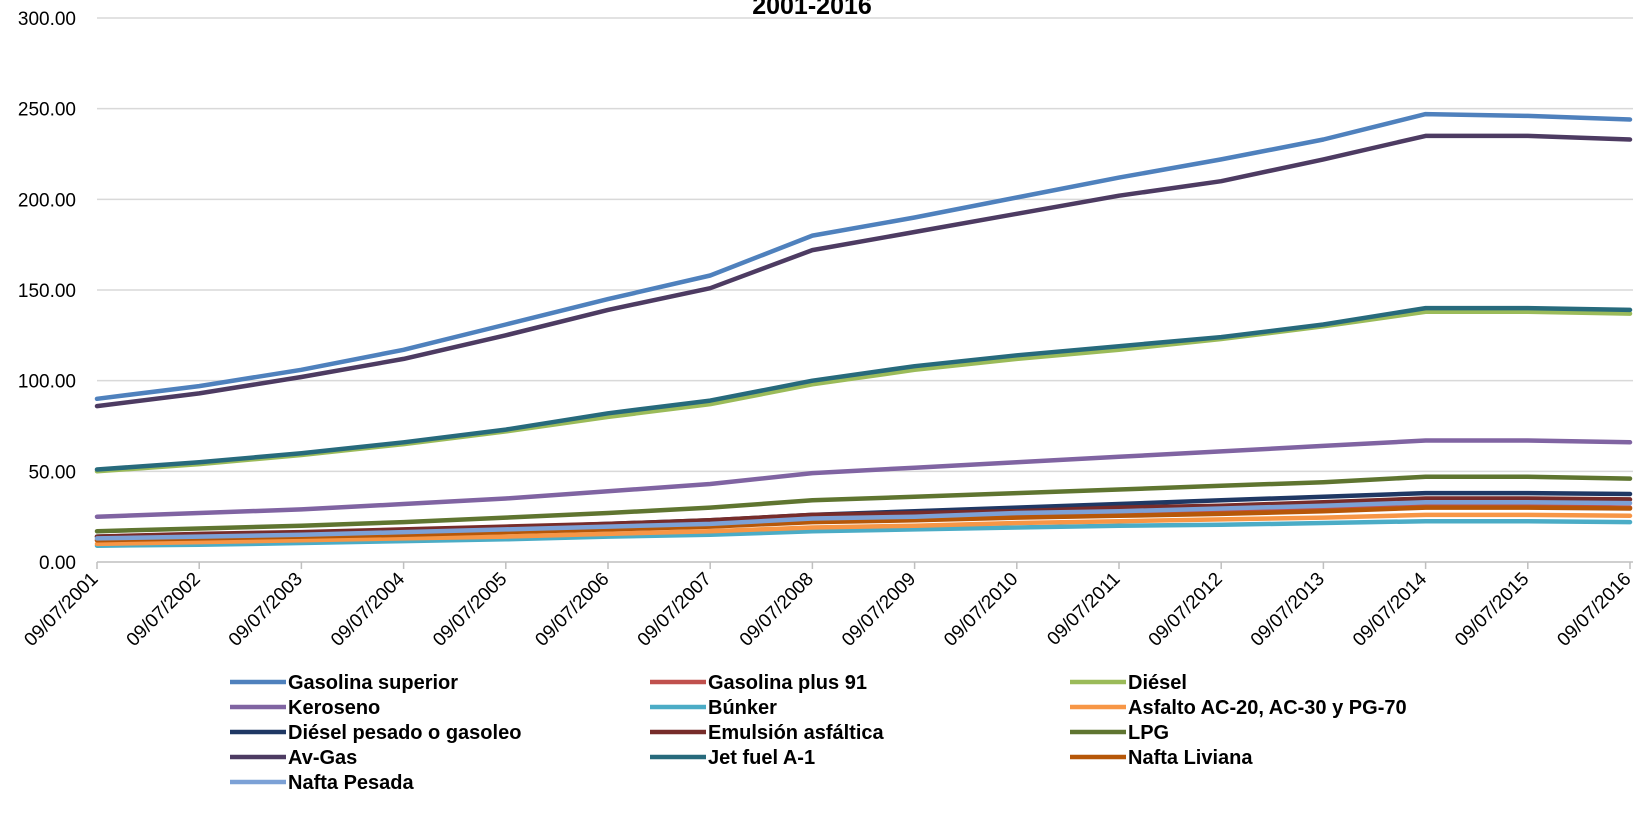 Image resolution: width=1633 pixels, height=825 pixels. What do you see at coordinates (879, 610) in the screenshot?
I see `x-tick-label: 09/07/2009` at bounding box center [879, 610].